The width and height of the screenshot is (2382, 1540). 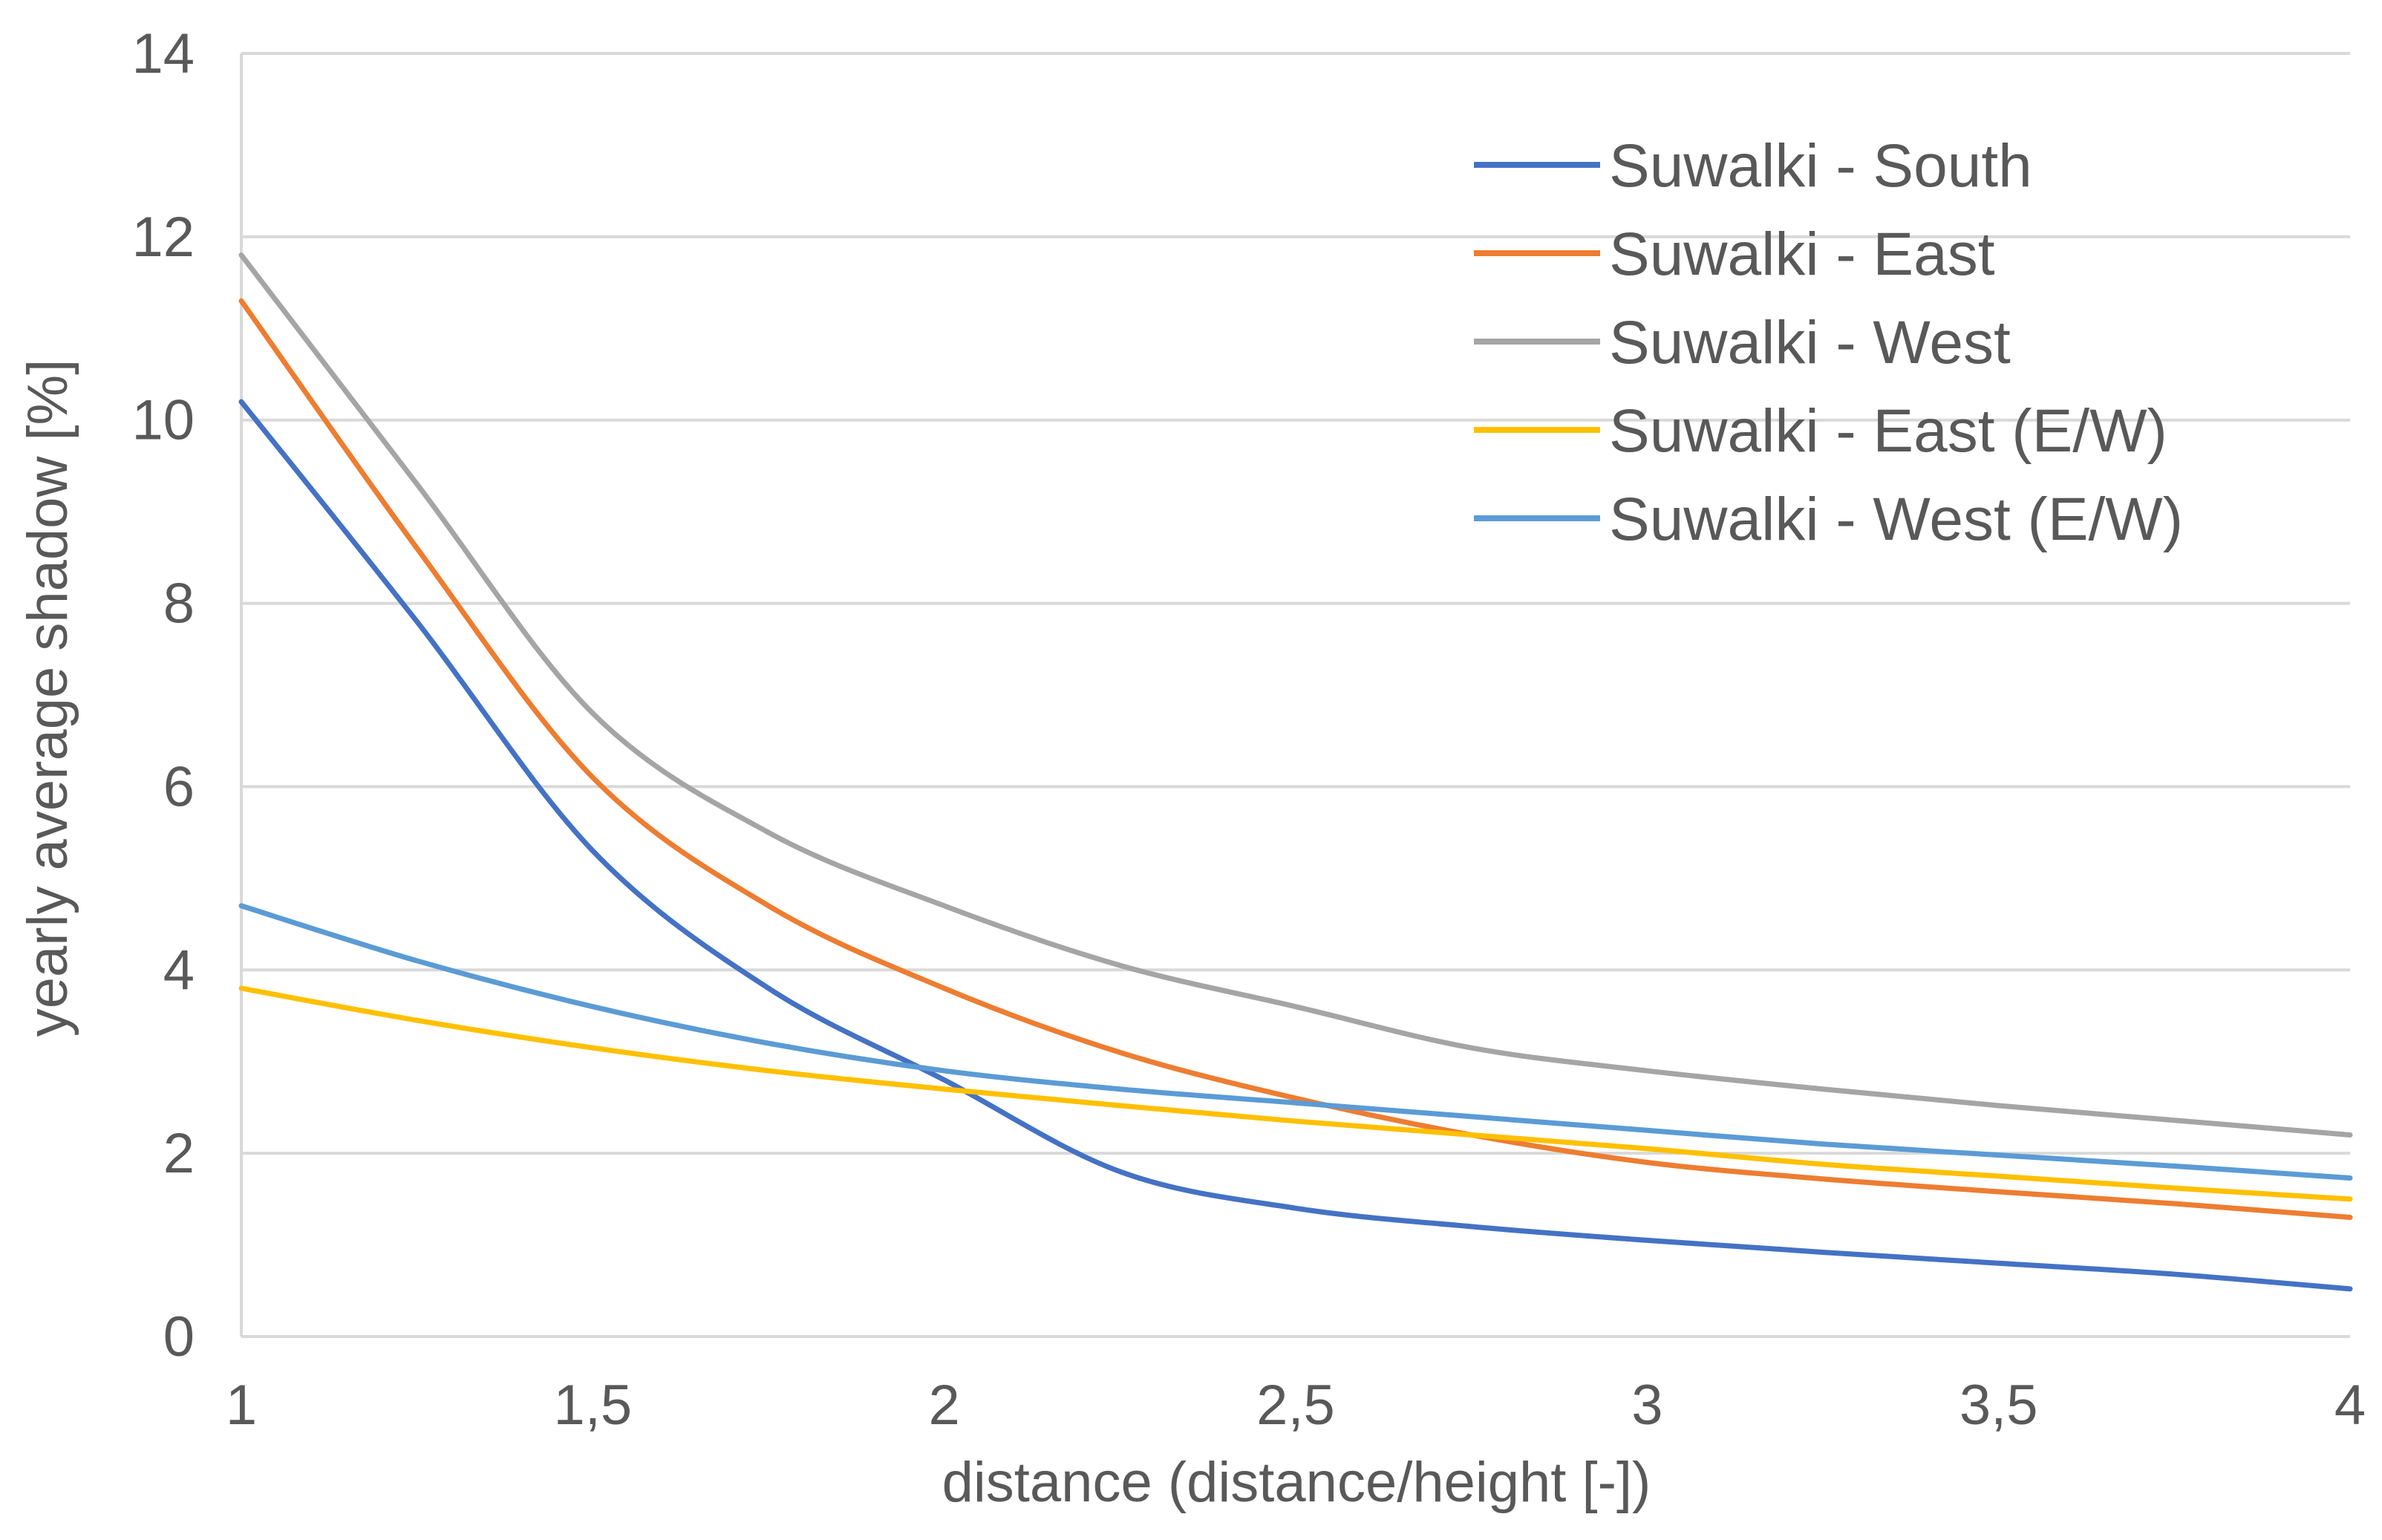 What do you see at coordinates (1821, 166) in the screenshot?
I see `legend-label: Suwalki - South` at bounding box center [1821, 166].